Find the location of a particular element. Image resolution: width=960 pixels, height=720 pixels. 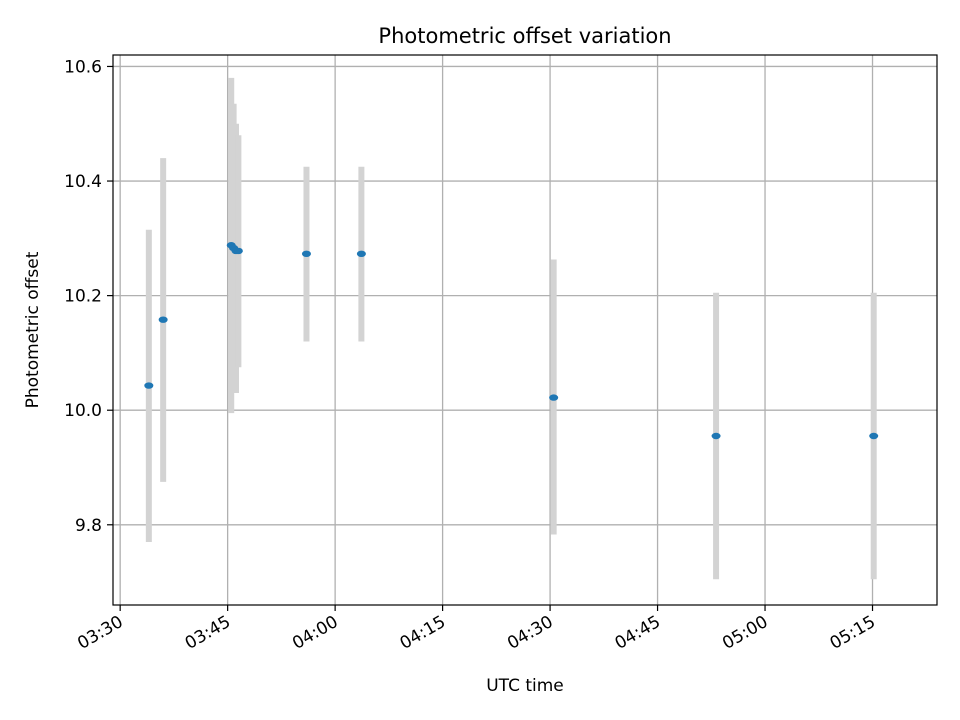

y-axis: 9.8 10.0 10.2 10.4 10.6 is located at coordinates (88, 296).